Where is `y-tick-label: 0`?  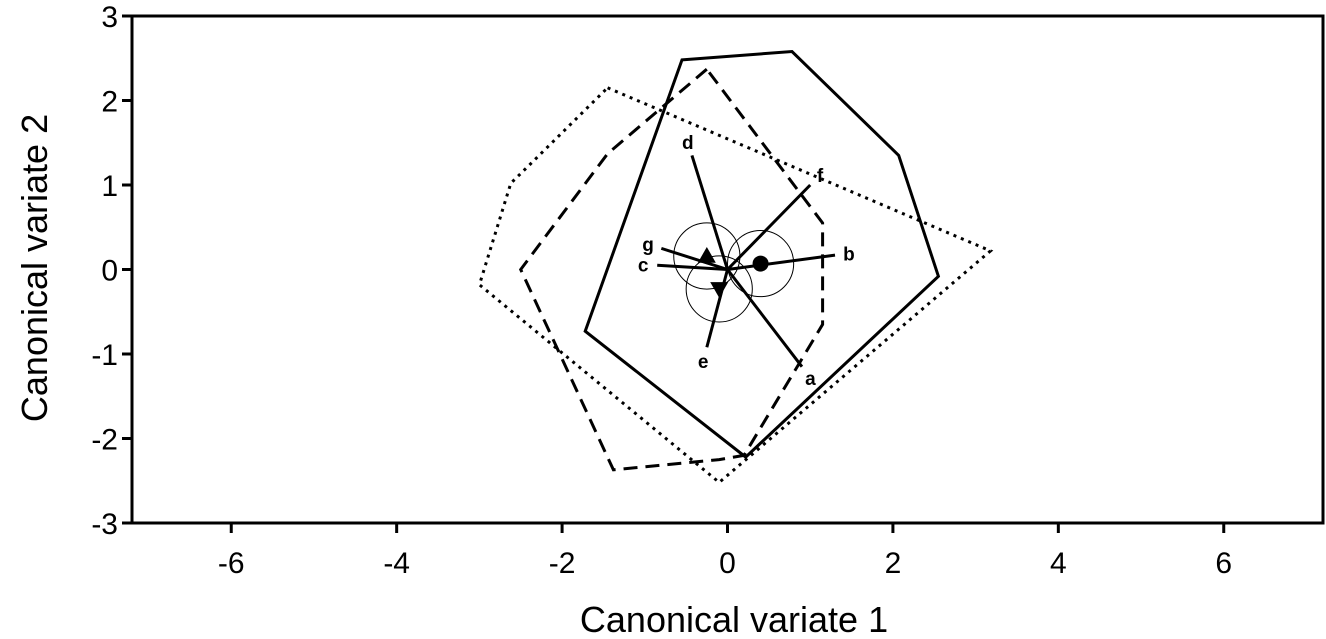 y-tick-label: 0 is located at coordinates (109, 271).